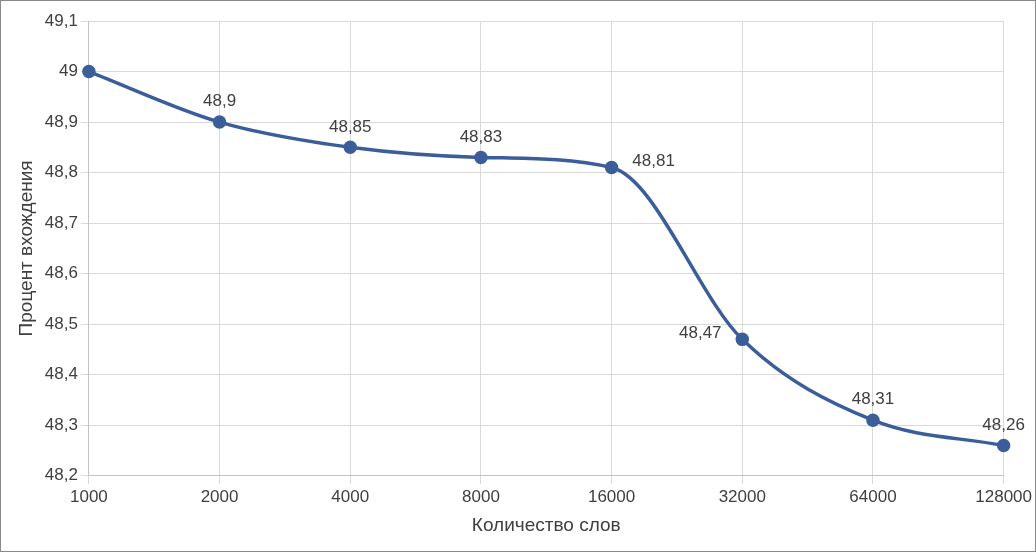 The image size is (1036, 552). I want to click on y-tick-label: 48,6, so click(61, 273).